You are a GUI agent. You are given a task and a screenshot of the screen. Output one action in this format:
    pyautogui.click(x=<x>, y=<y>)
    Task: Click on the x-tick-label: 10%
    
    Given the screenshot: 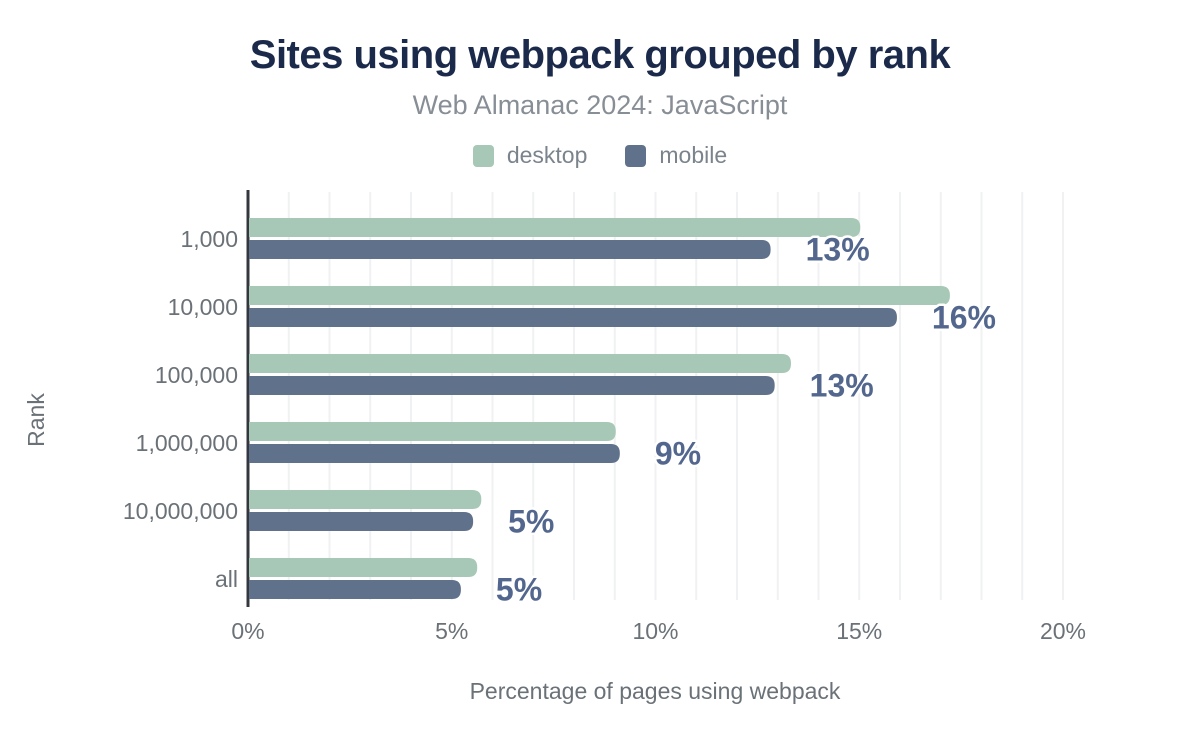 What is the action you would take?
    pyautogui.click(x=655, y=631)
    